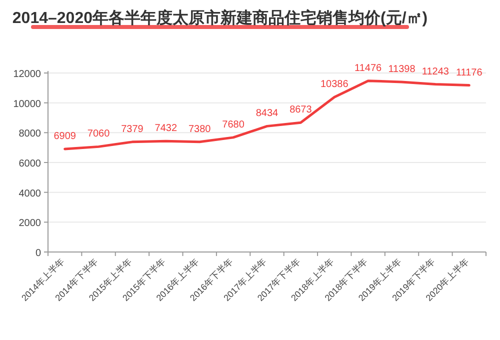 The height and width of the screenshot is (340, 500). I want to click on data-label: 7060, so click(98, 134).